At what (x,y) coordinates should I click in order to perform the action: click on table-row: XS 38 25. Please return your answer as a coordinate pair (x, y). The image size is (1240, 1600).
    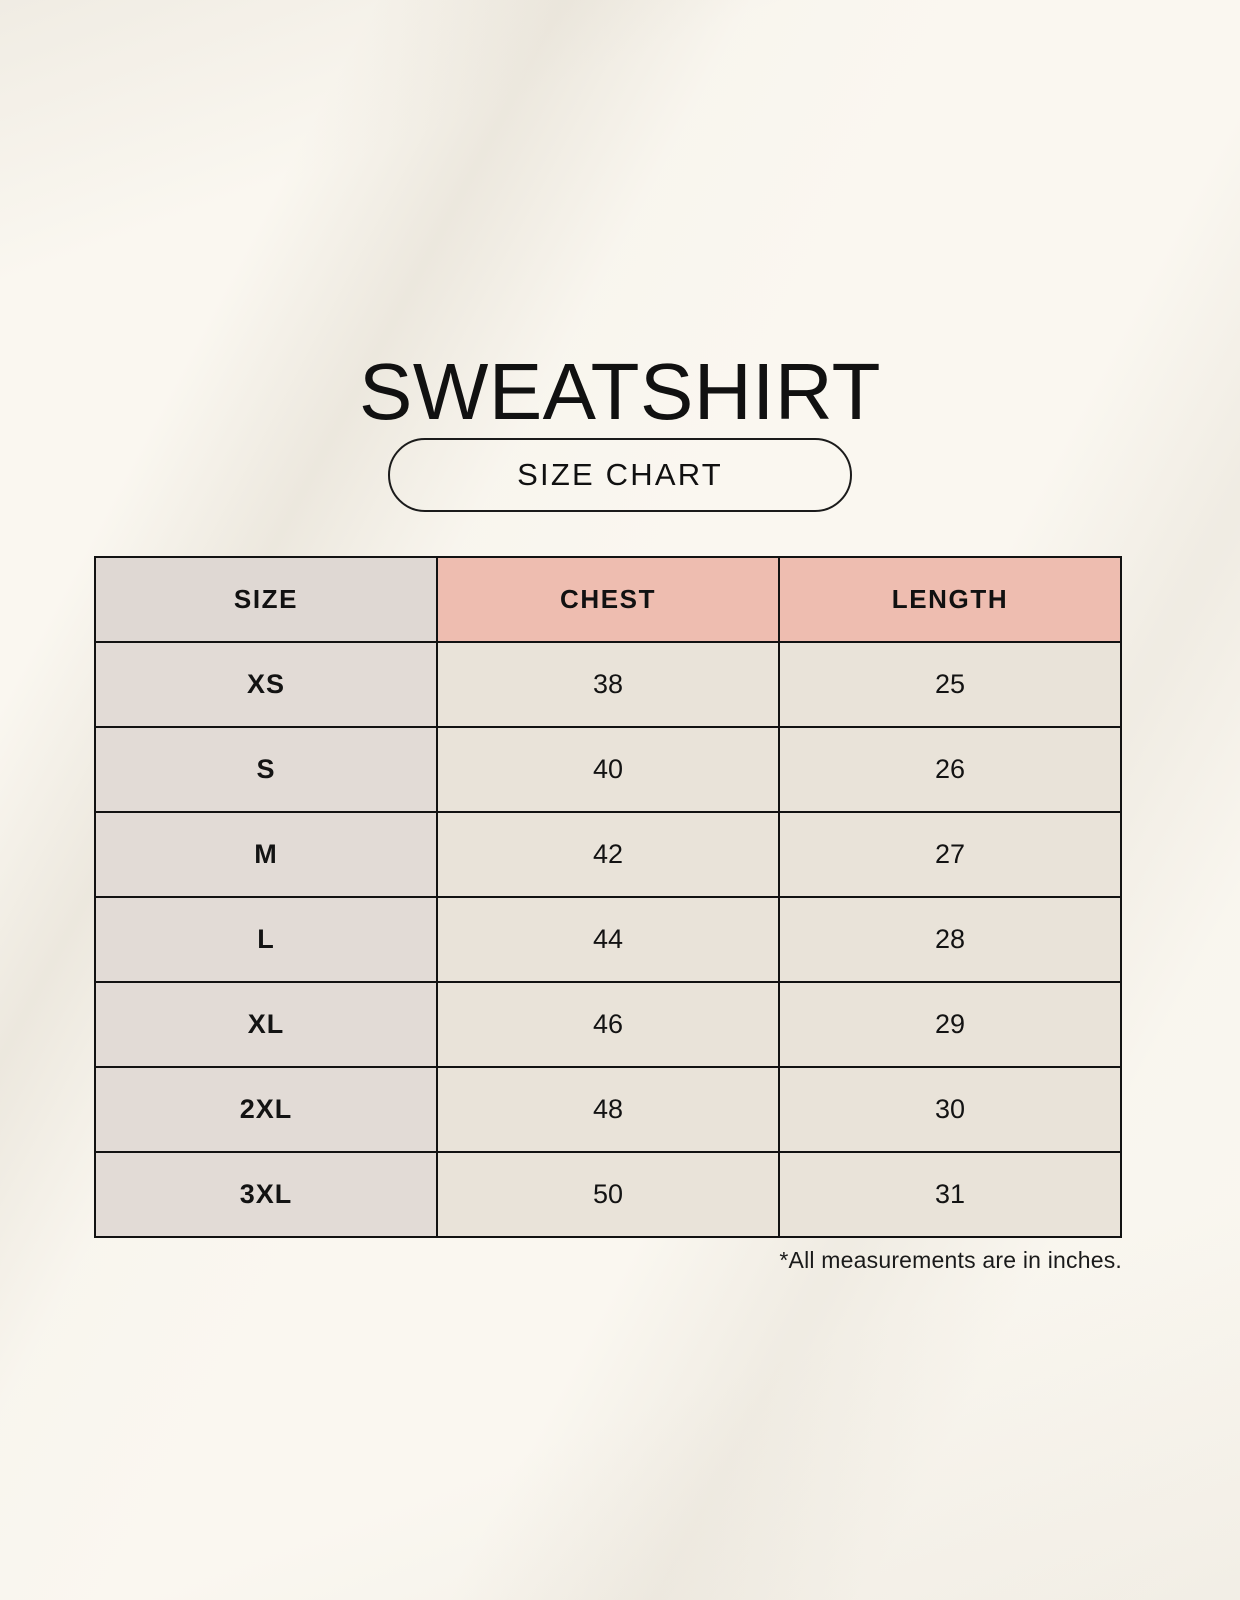
    Looking at the image, I should click on (608, 684).